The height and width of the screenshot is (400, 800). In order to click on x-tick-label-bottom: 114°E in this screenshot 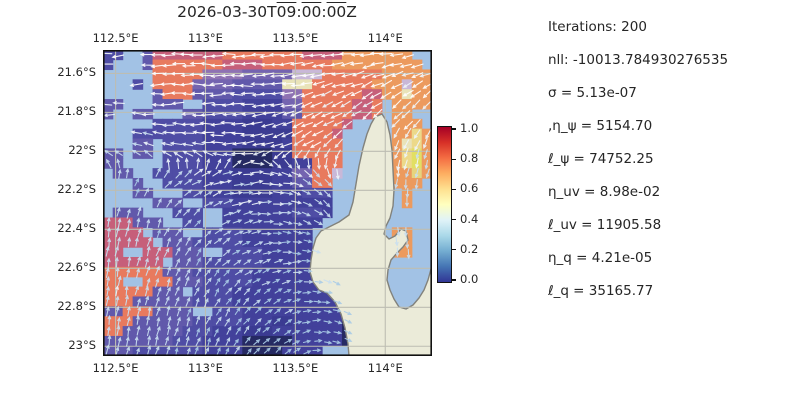, I will do `click(385, 368)`.